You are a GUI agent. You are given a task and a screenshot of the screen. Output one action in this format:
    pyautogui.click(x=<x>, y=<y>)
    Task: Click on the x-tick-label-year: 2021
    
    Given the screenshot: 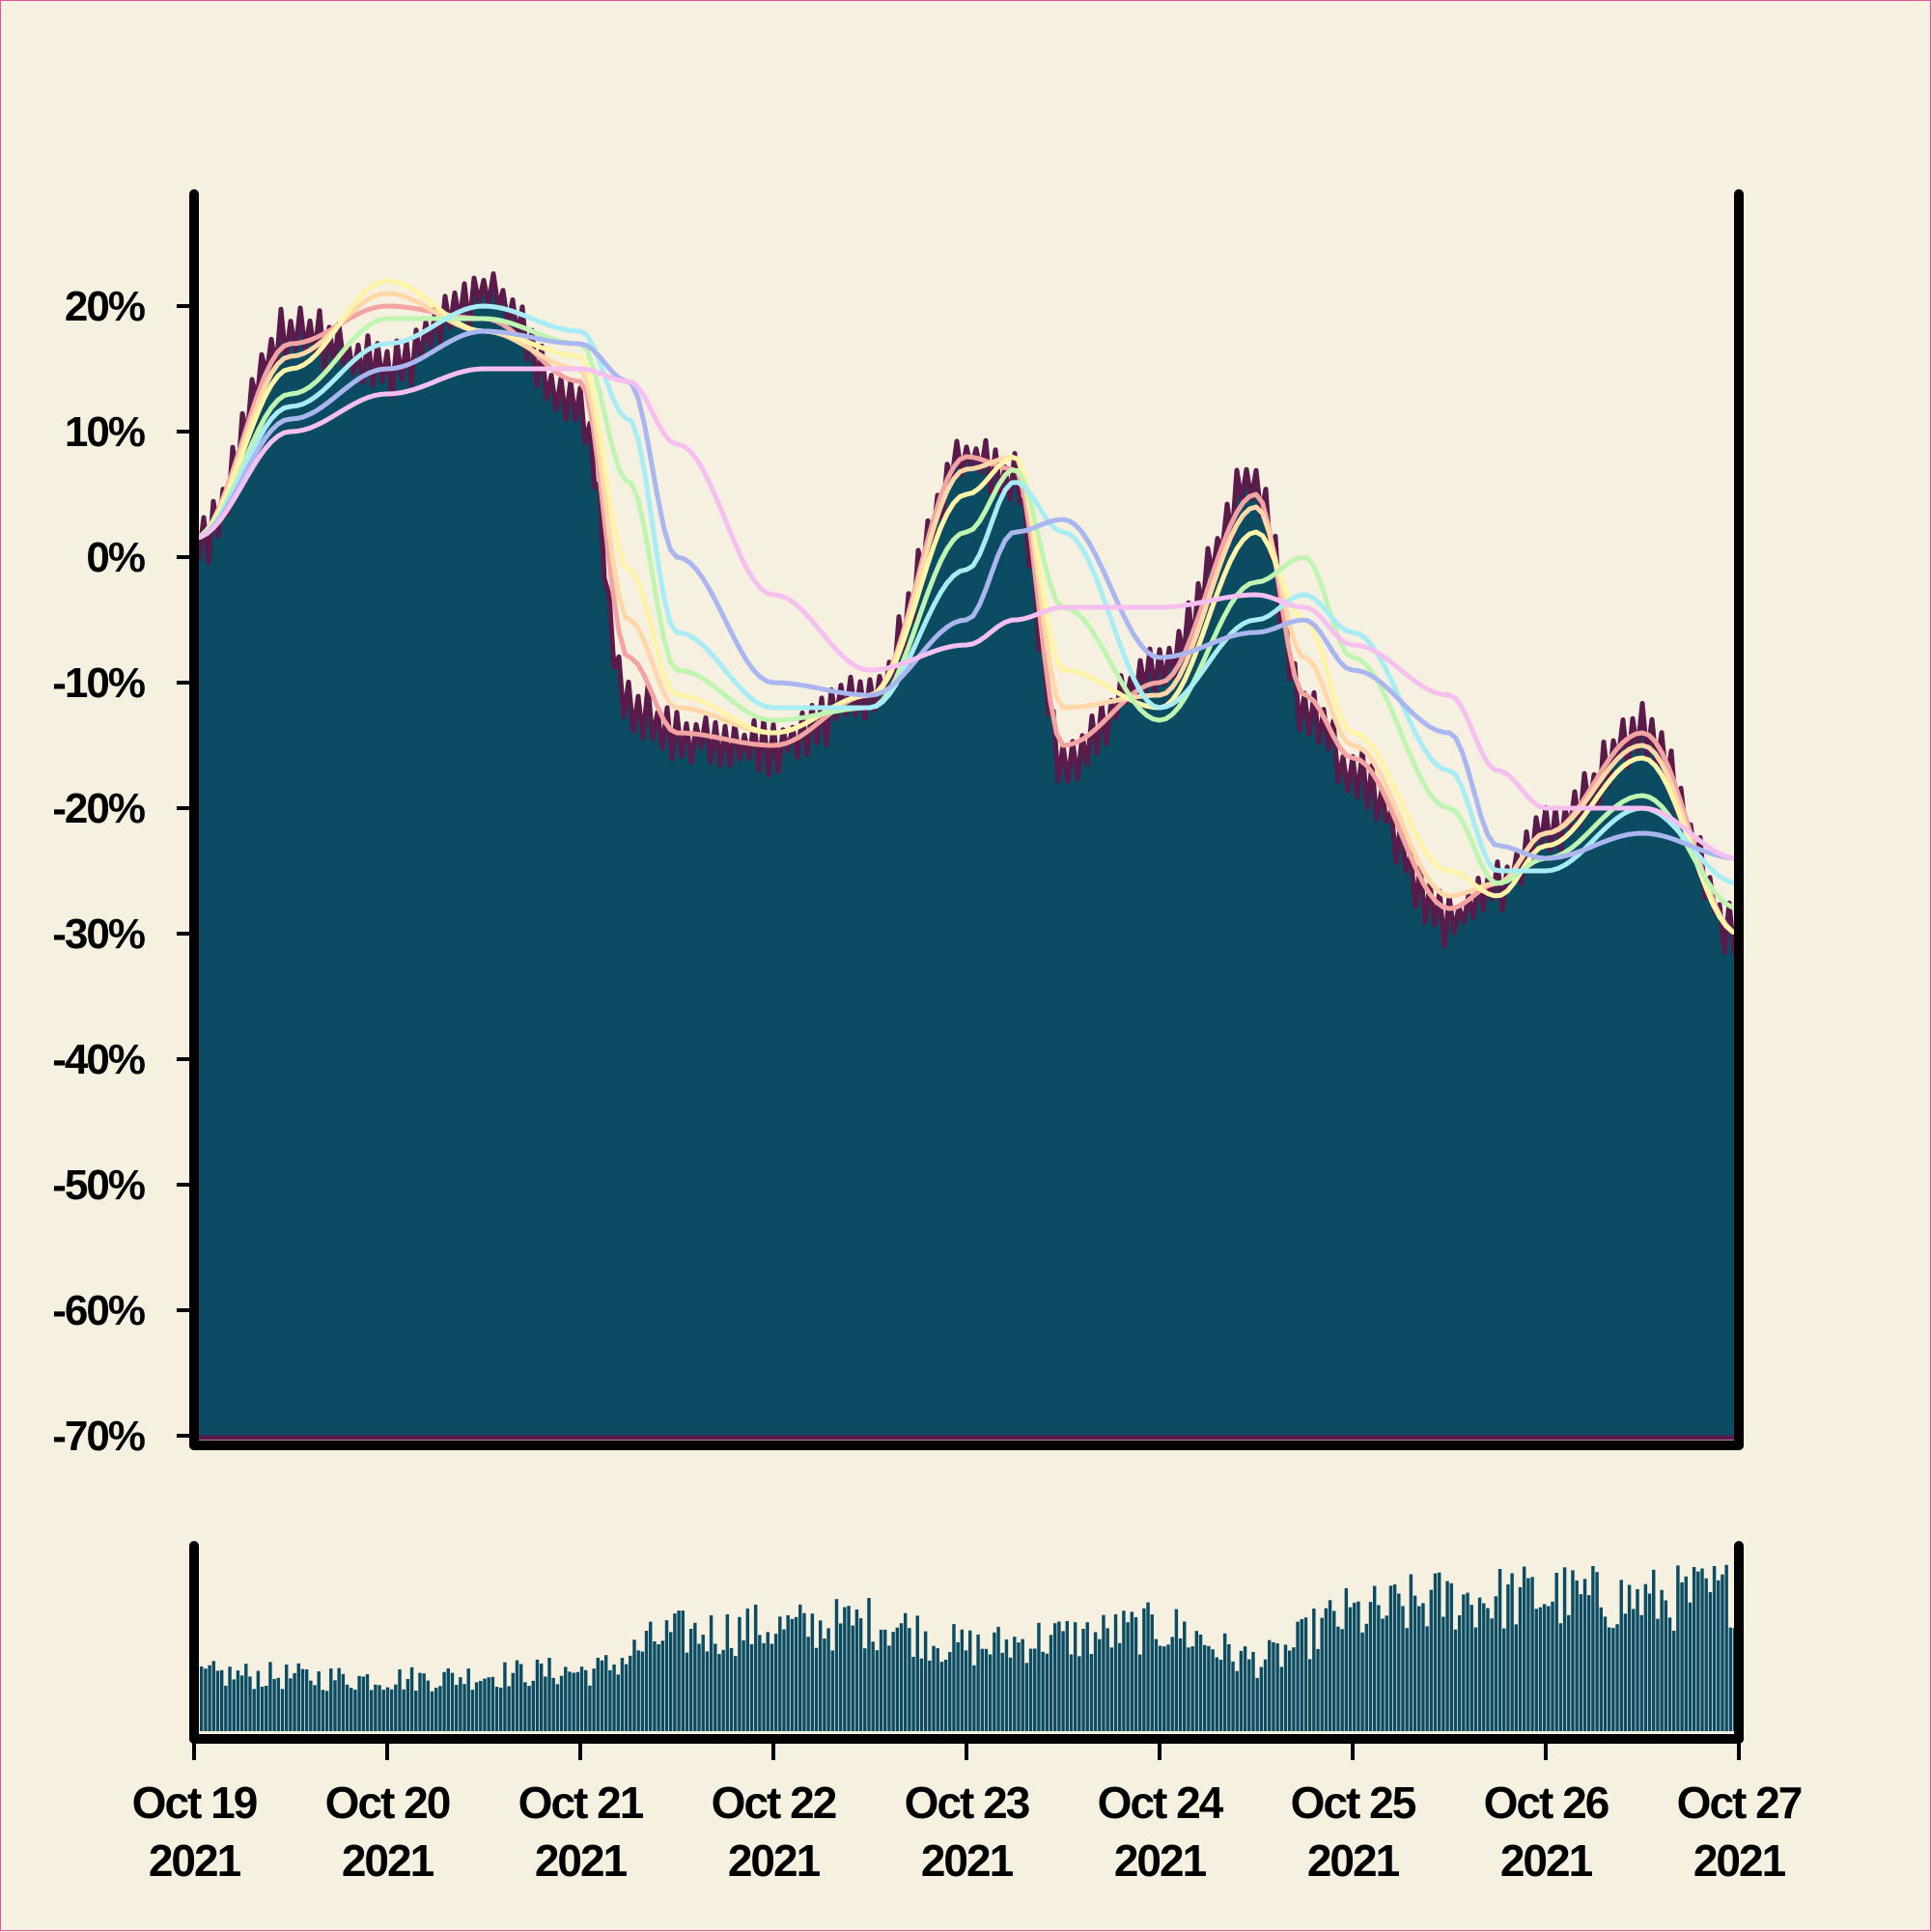 What is the action you would take?
    pyautogui.click(x=1739, y=1861)
    